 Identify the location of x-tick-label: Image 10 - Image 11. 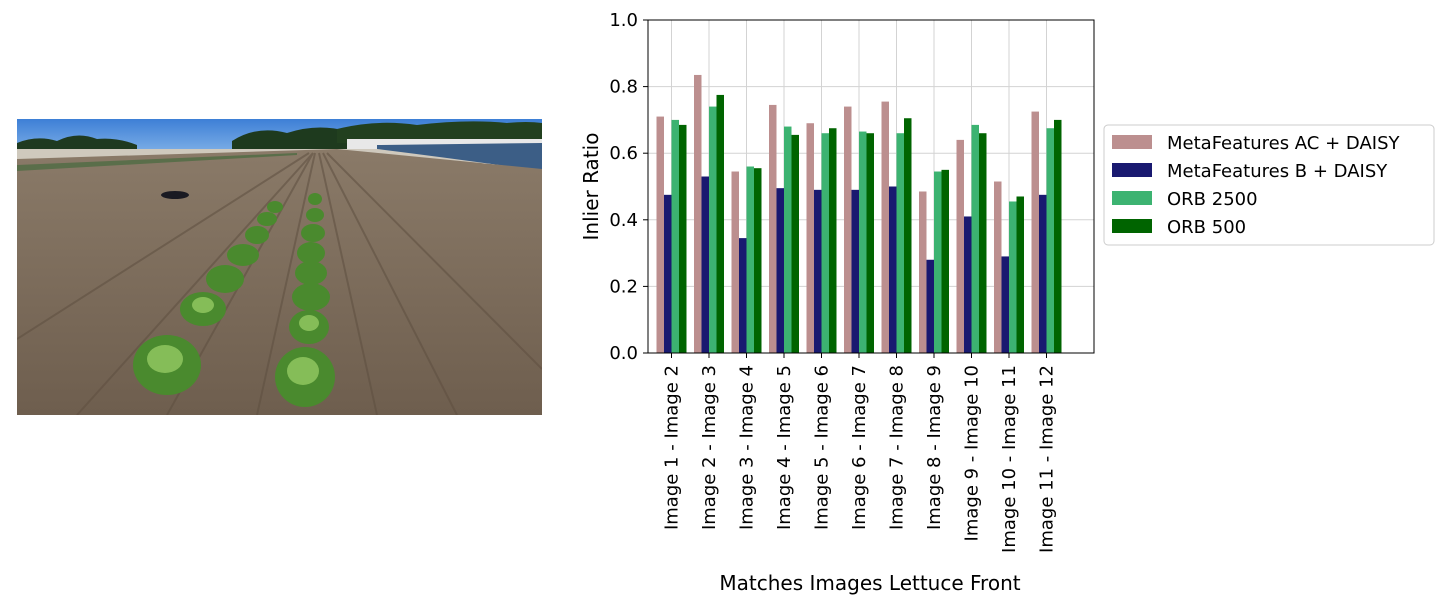
(1009, 459).